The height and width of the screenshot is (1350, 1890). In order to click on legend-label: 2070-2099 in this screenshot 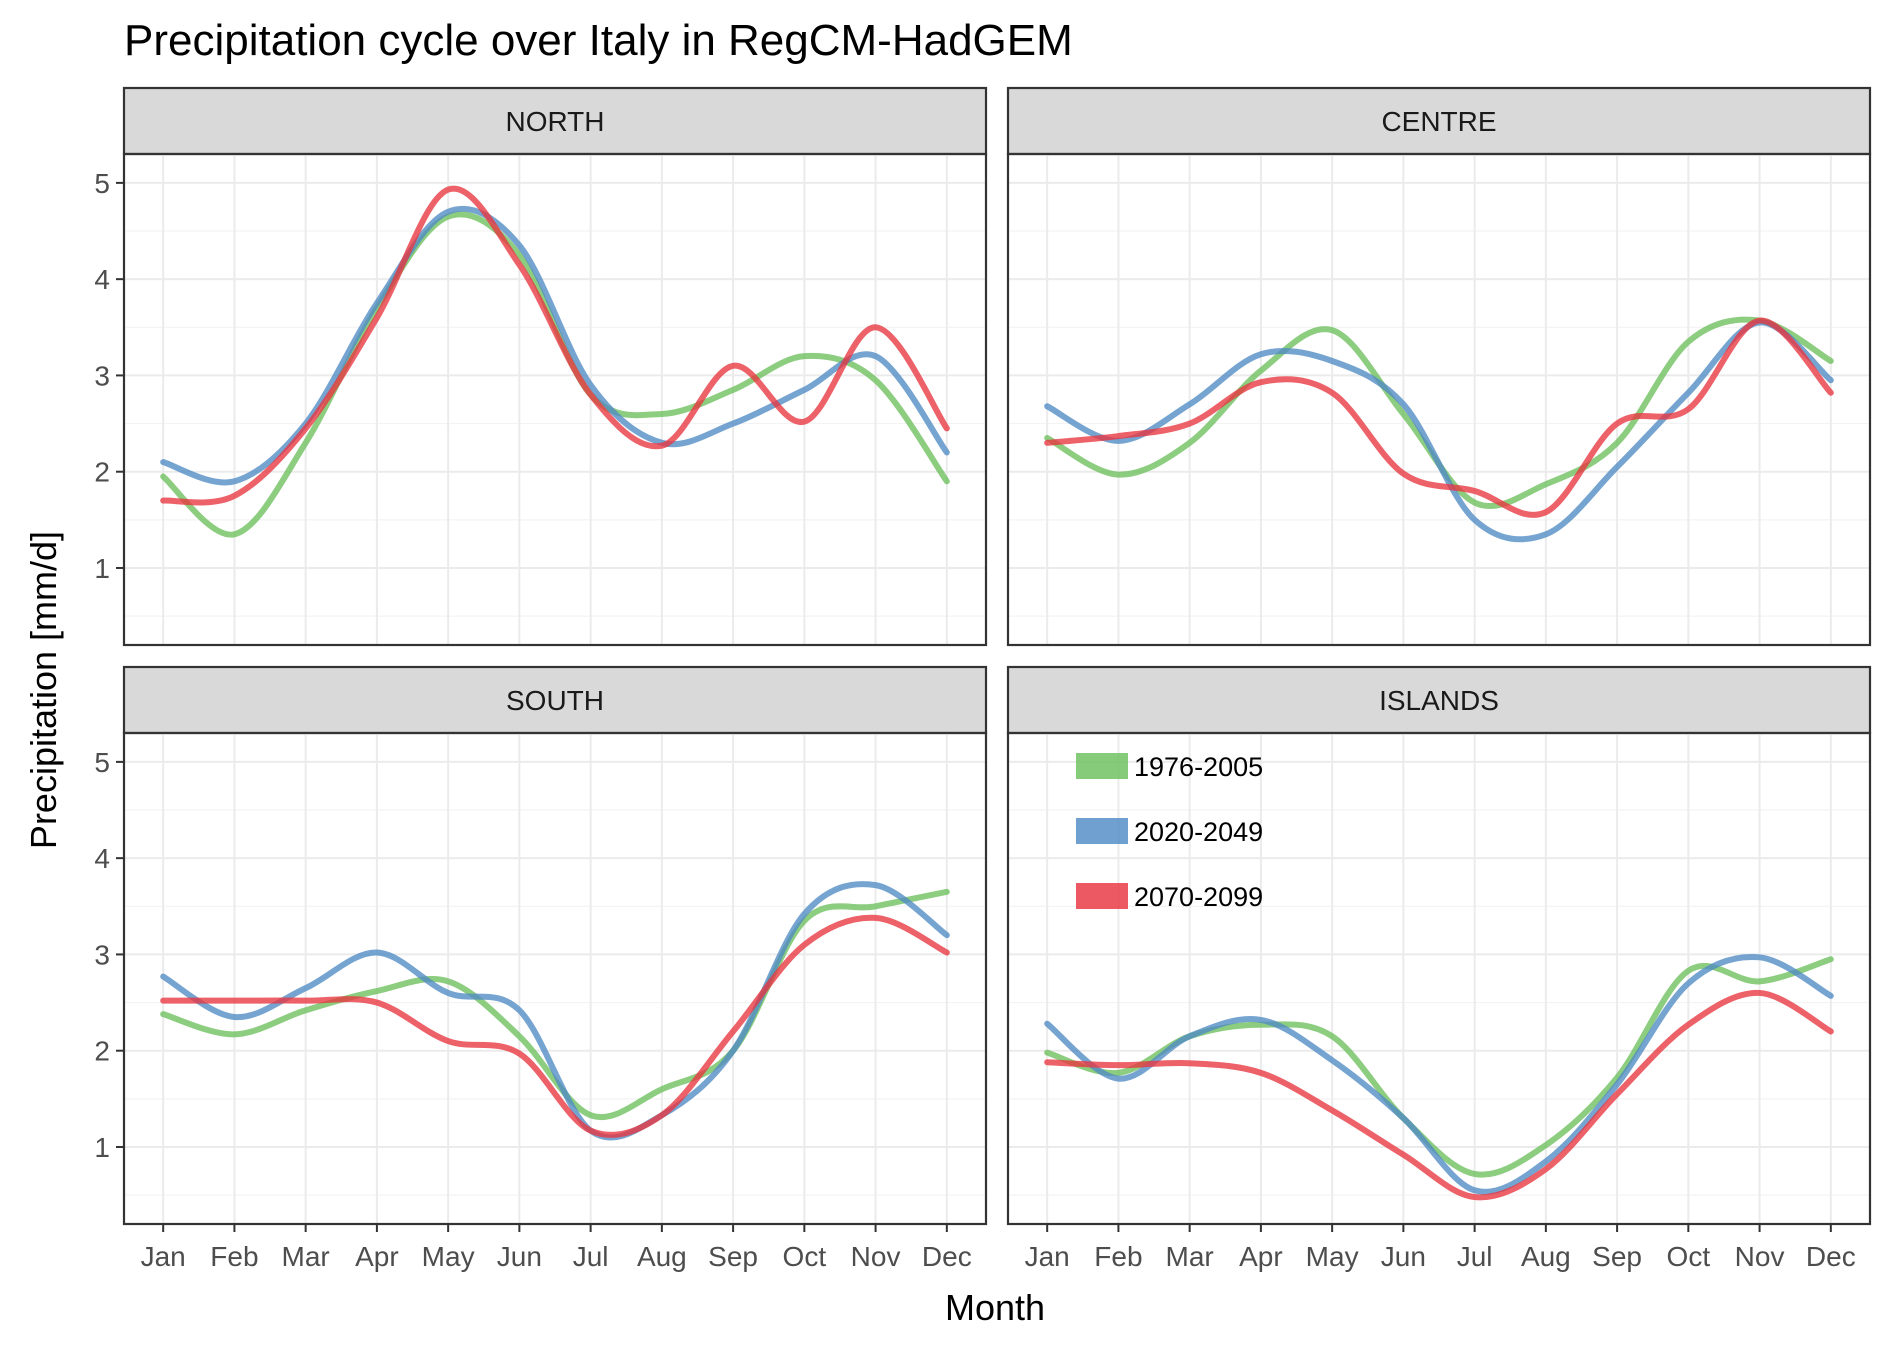, I will do `click(1198, 897)`.